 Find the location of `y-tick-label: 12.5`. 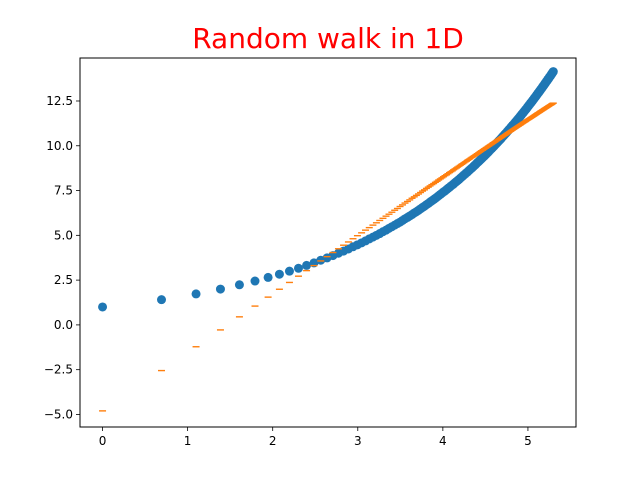

y-tick-label: 12.5 is located at coordinates (59, 101).